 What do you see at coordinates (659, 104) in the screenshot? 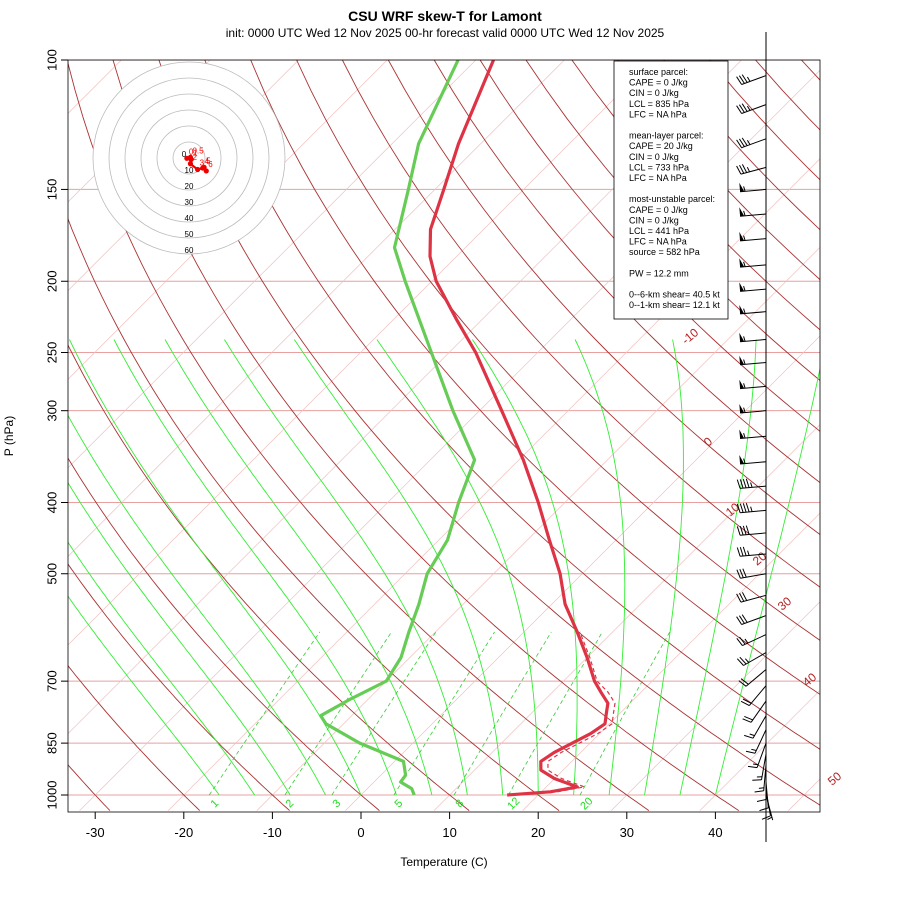
I see `legend-line: LCL = 835 hPa` at bounding box center [659, 104].